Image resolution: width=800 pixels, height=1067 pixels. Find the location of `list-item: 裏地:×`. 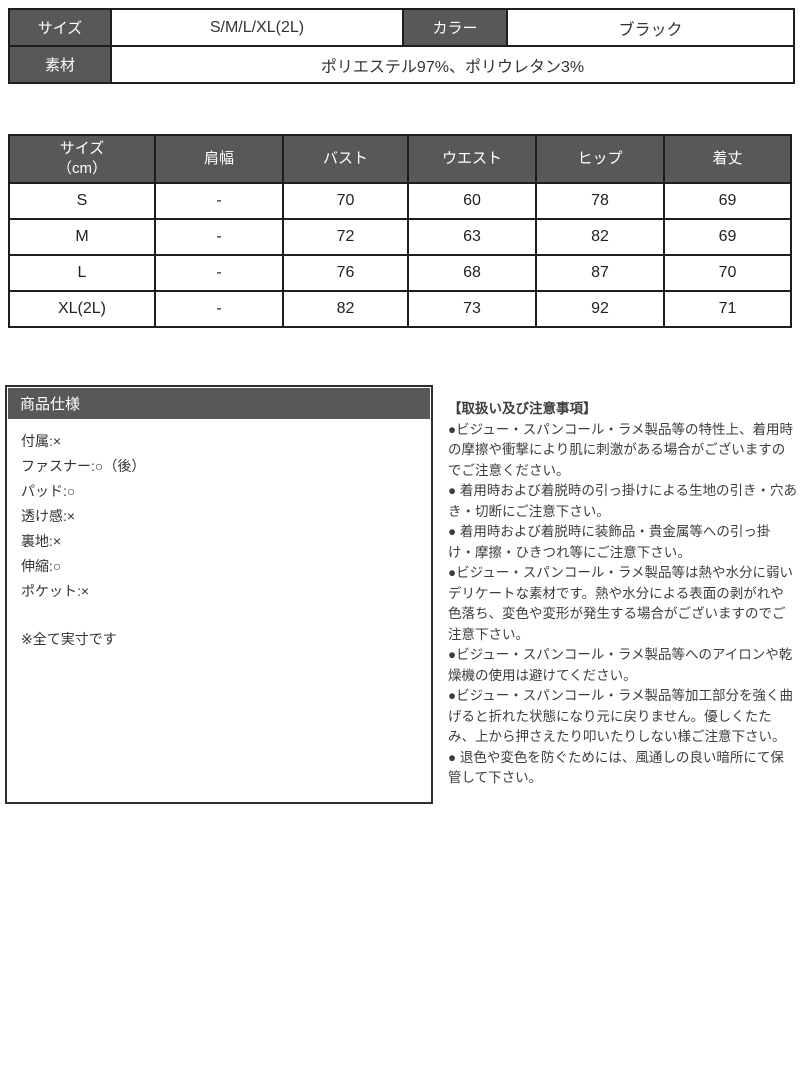

list-item: 裏地:× is located at coordinates (41, 541).